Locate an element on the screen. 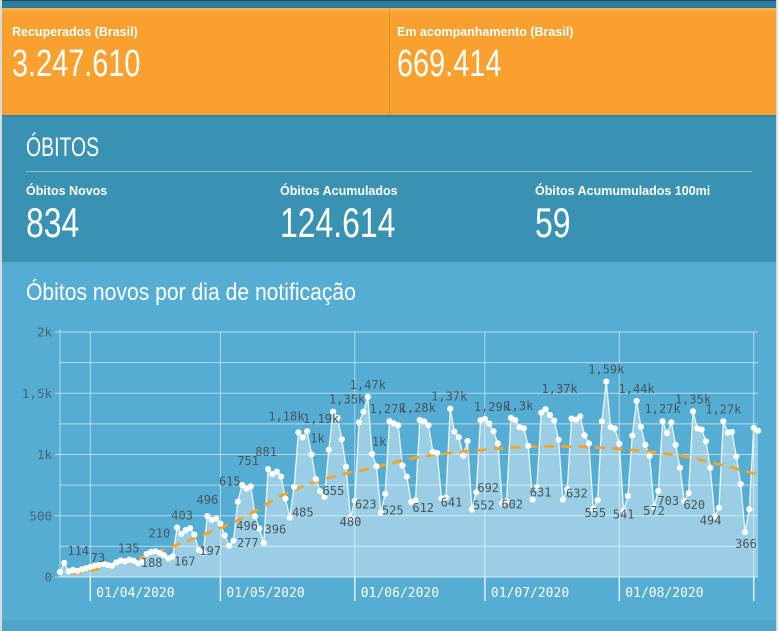 This screenshot has width=778, height=631. svg-text: 167 is located at coordinates (185, 562).